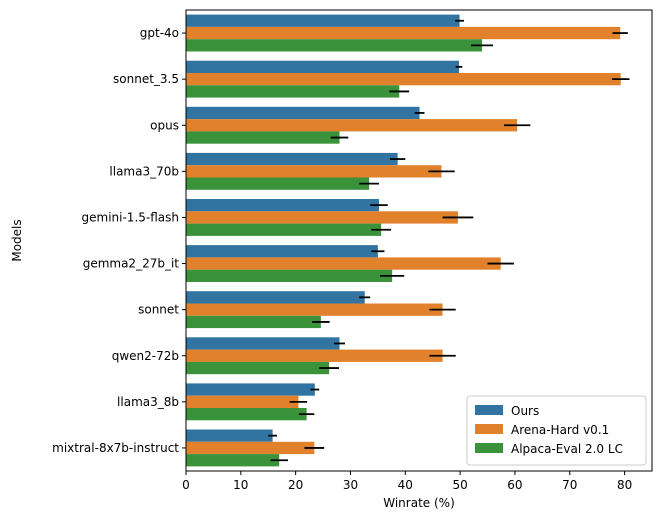 This screenshot has width=661, height=525. What do you see at coordinates (159, 33) in the screenshot?
I see `y-tick-label-gpt-4o: gpt-4o` at bounding box center [159, 33].